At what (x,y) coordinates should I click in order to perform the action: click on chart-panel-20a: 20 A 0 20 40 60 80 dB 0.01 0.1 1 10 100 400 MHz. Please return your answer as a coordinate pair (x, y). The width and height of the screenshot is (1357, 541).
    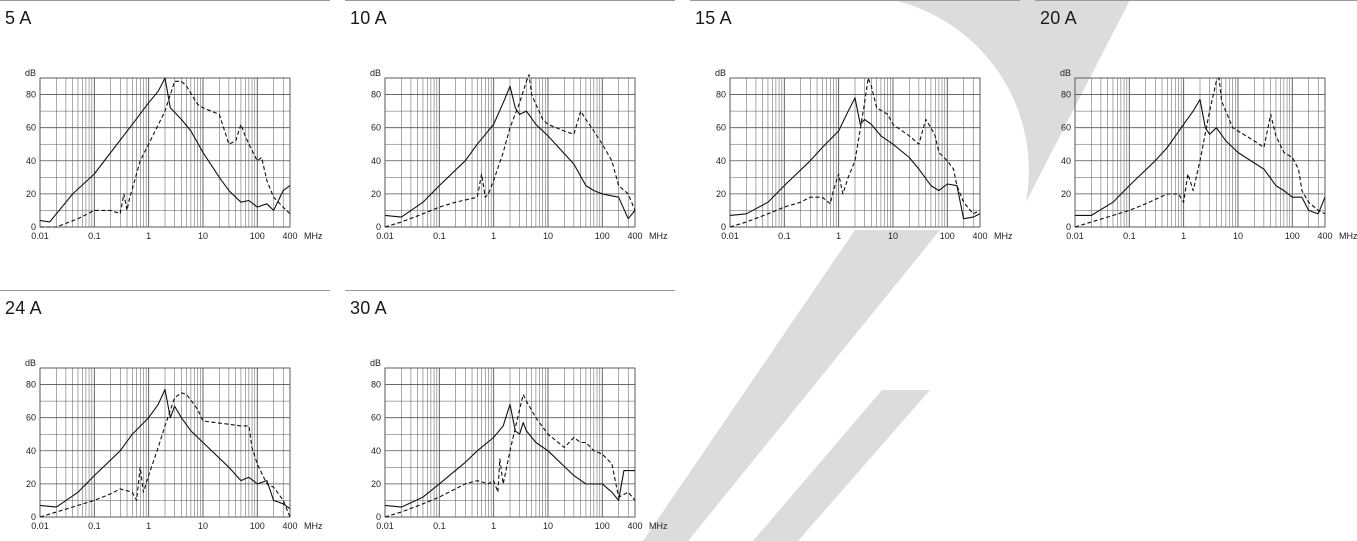
    Looking at the image, I should click on (1196, 125).